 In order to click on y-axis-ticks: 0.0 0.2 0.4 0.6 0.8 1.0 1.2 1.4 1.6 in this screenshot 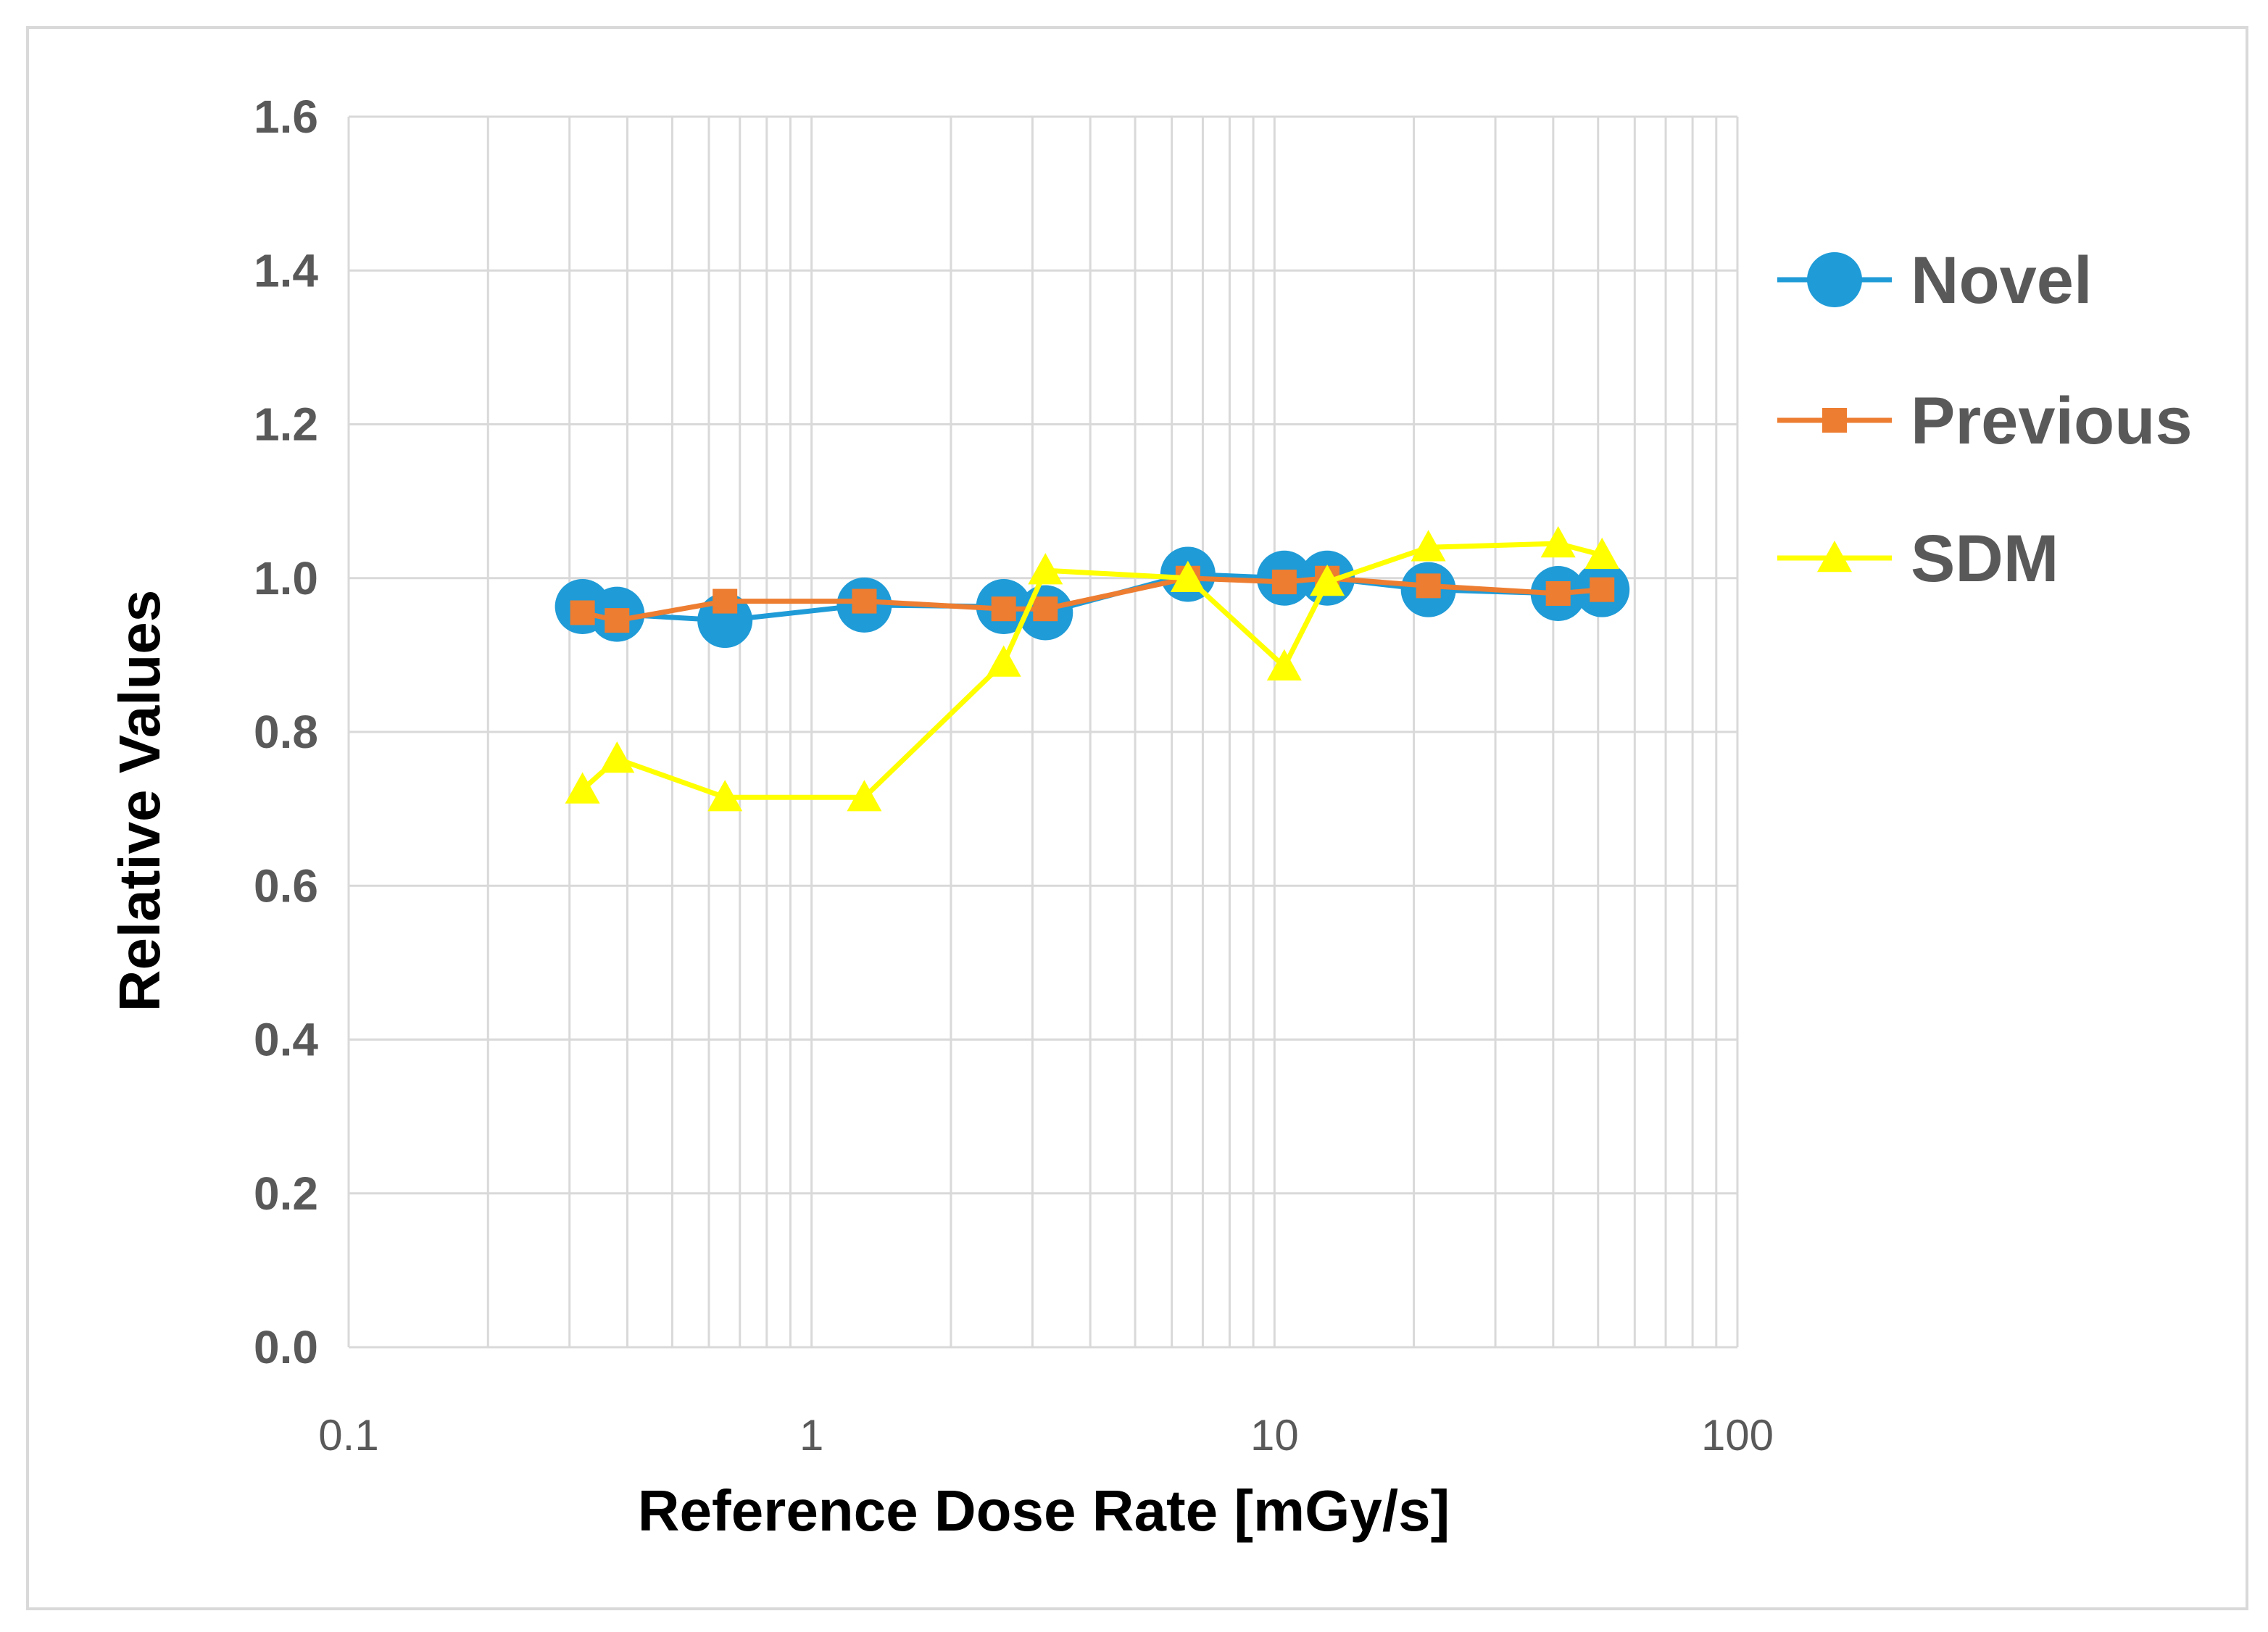, I will do `click(286, 732)`.